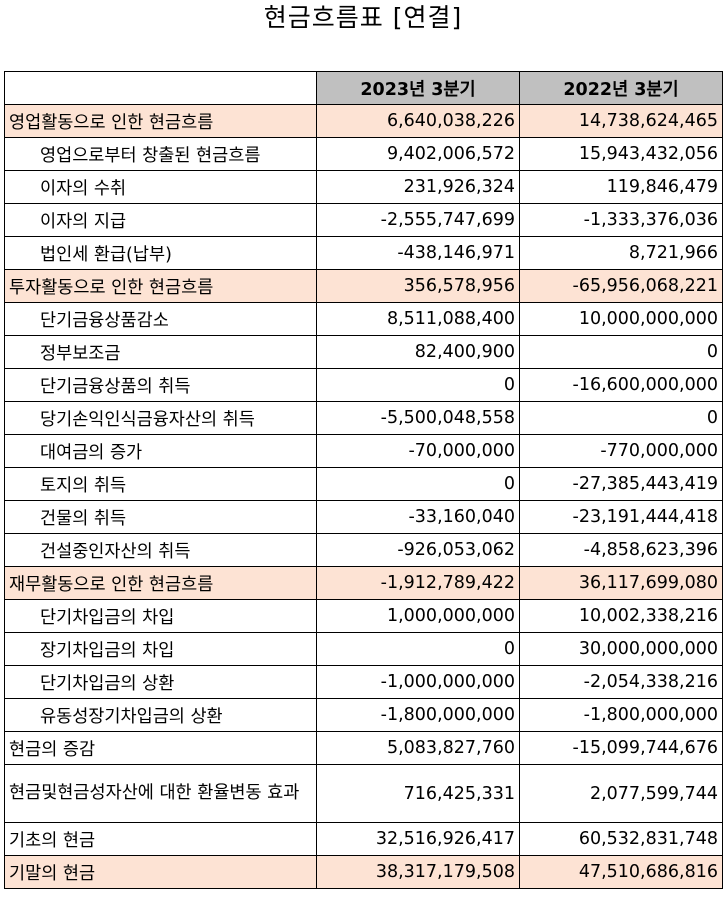 The image size is (726, 922). I want to click on value-2022-q3: -15,099,744,676, so click(621, 748).